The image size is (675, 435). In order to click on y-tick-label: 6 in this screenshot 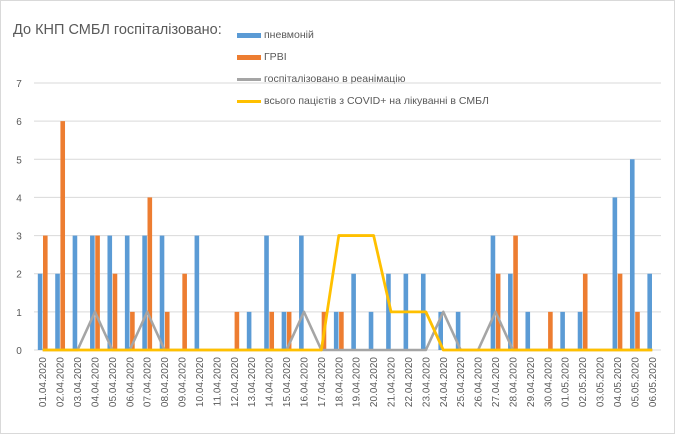, I will do `click(19, 122)`.